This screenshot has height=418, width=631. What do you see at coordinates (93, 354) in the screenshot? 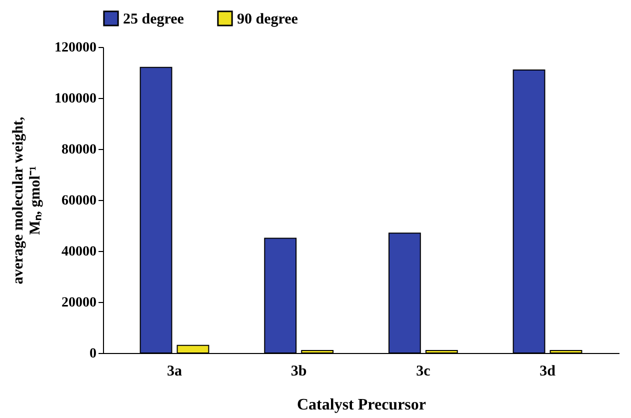
I see `y-tick-label: 0` at bounding box center [93, 354].